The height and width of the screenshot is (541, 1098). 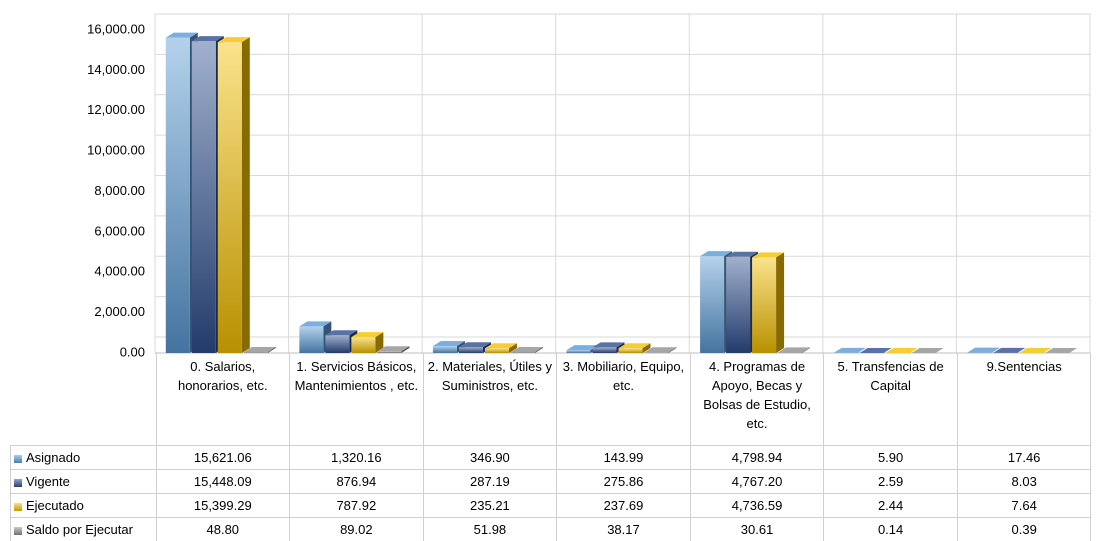 I want to click on data-label: 17.46, so click(x=1024, y=457).